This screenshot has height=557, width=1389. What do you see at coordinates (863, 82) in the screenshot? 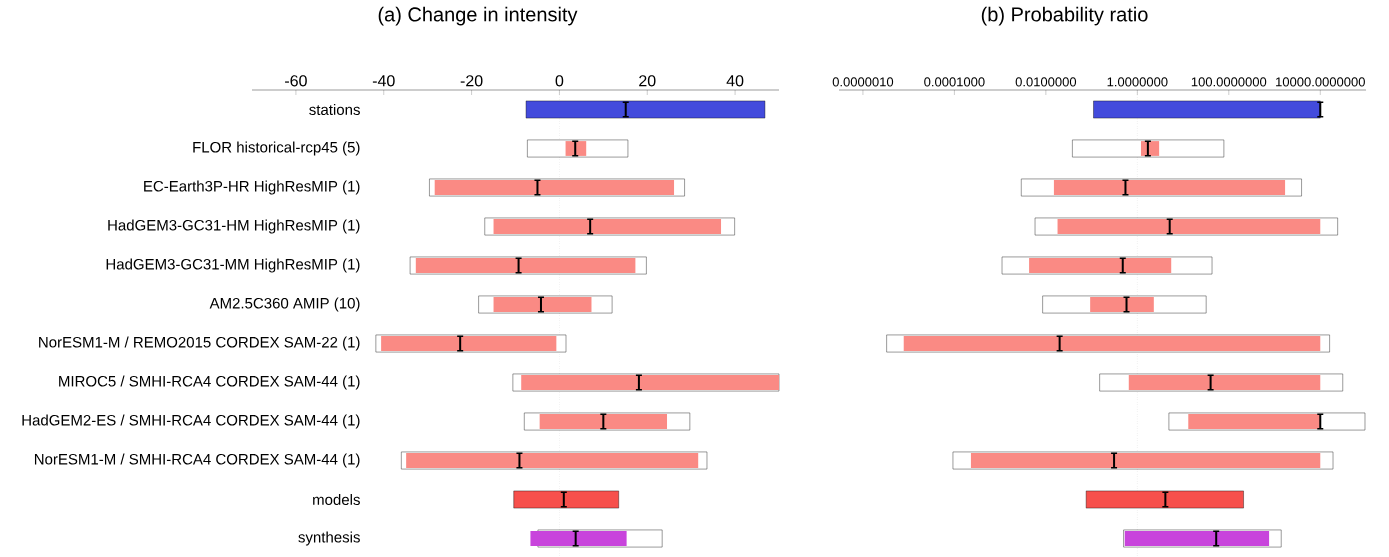
I see `x-tick-label: 0.0000010` at bounding box center [863, 82].